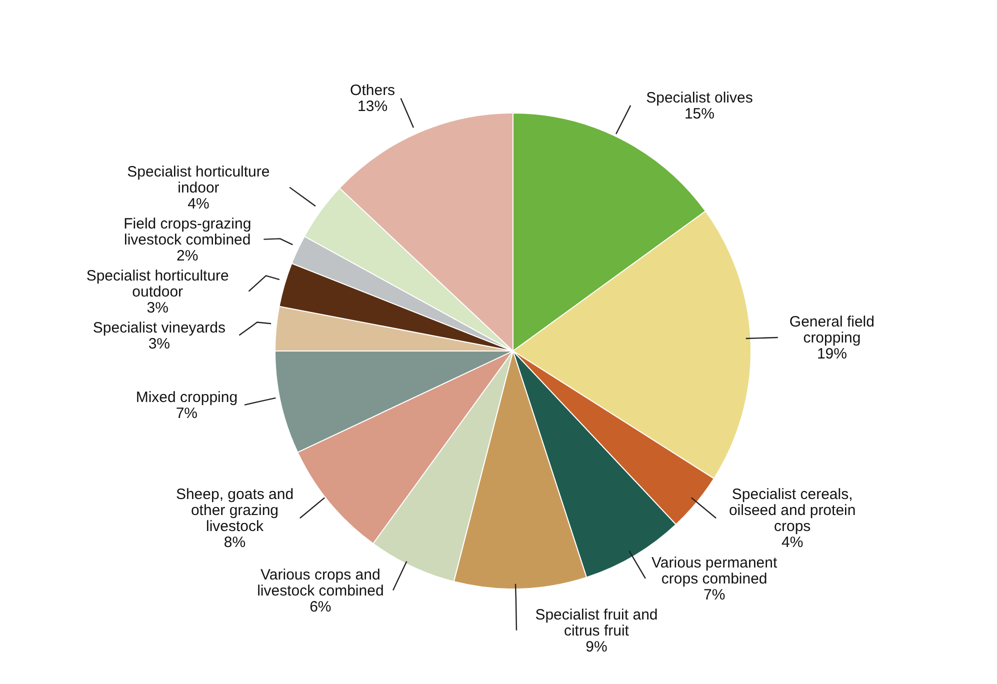 This screenshot has height=684, width=997. Describe the element at coordinates (597, 647) in the screenshot. I see `data-label: 9%` at that location.